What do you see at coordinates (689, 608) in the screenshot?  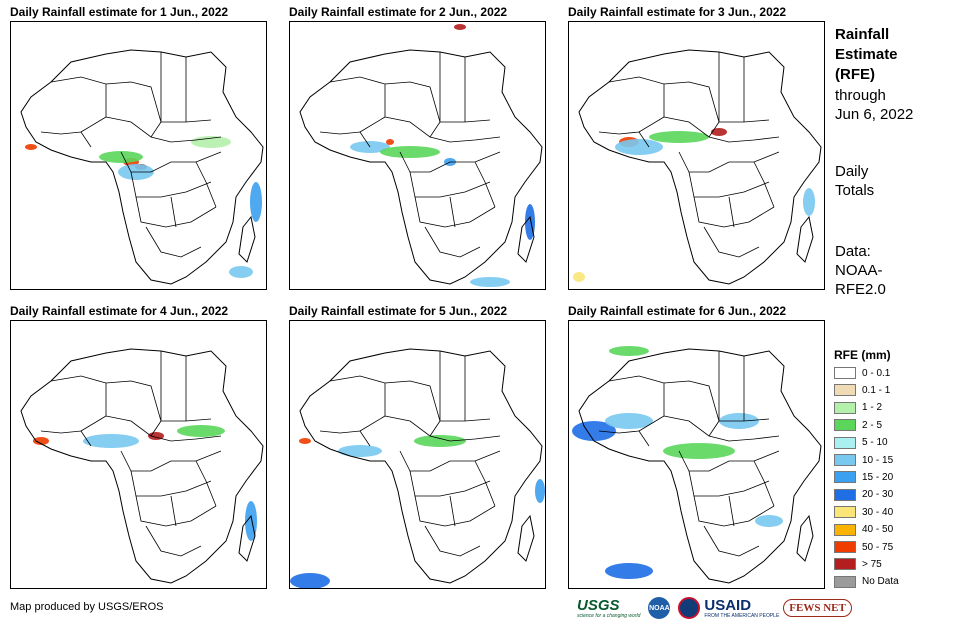 I see `usaid-seal-icon` at bounding box center [689, 608].